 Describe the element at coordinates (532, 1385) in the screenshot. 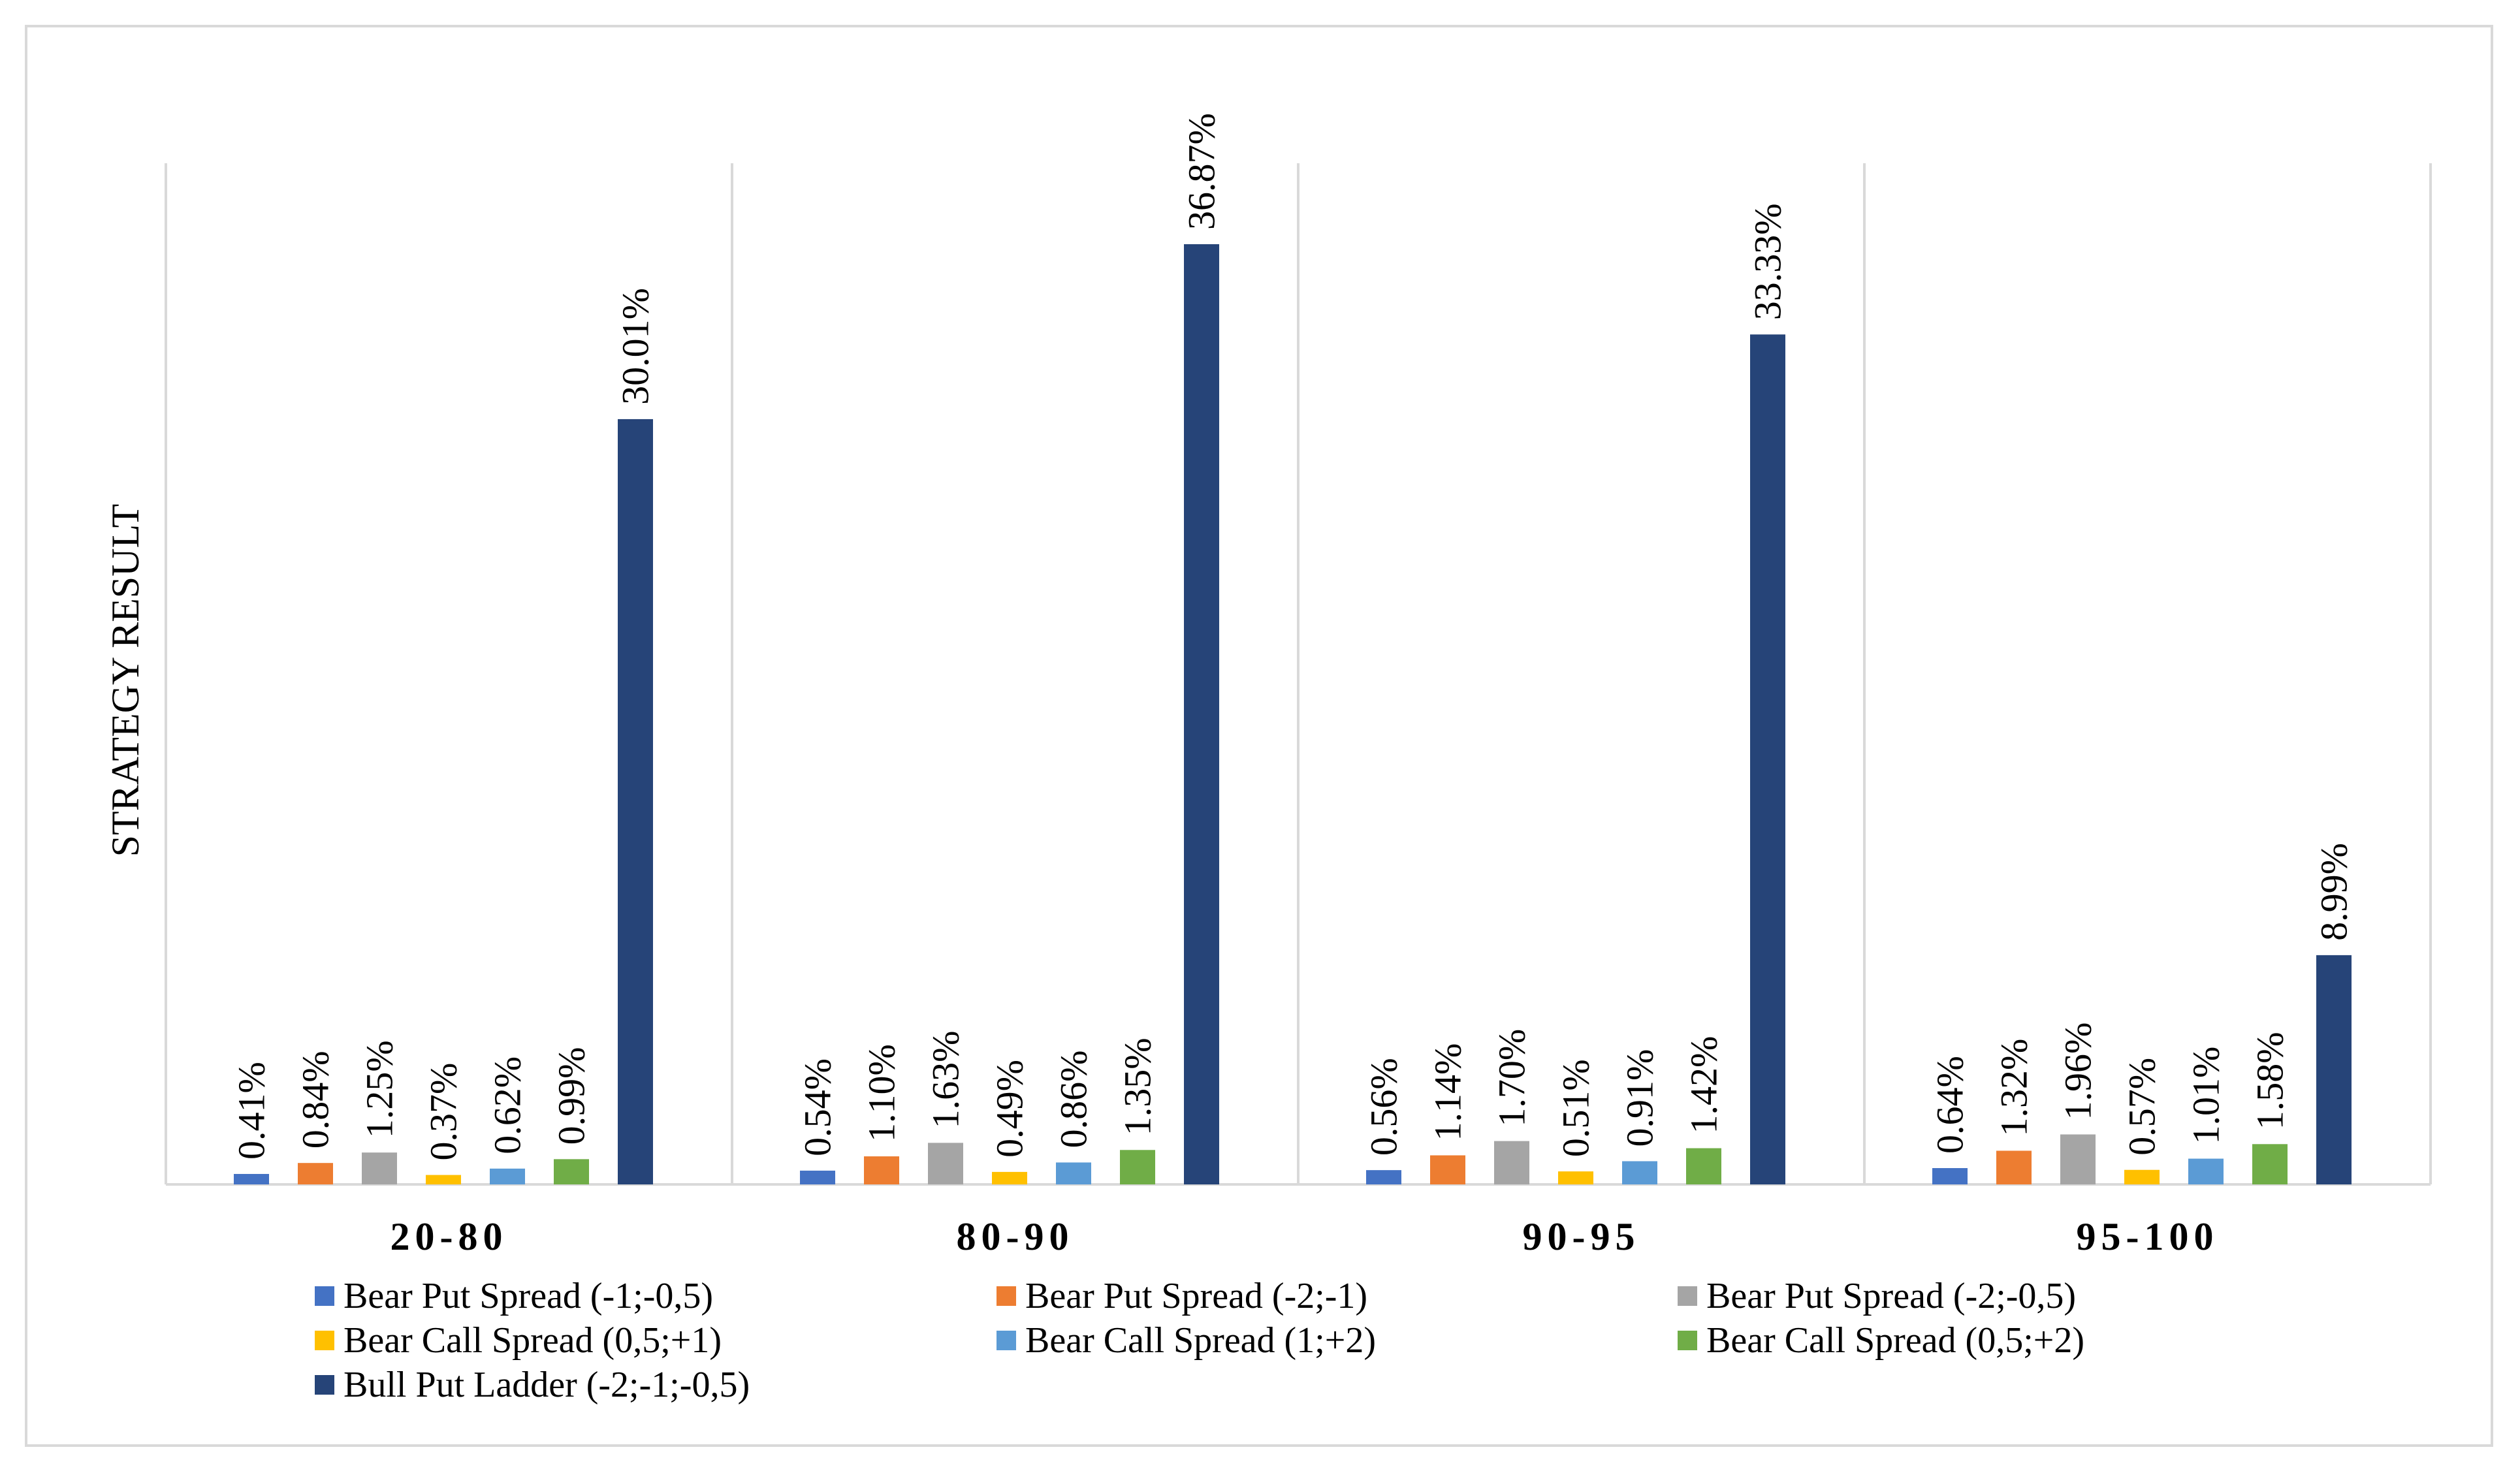

I see `legend-item: Bull Put Ladder (-2;-1;-0,5)` at that location.